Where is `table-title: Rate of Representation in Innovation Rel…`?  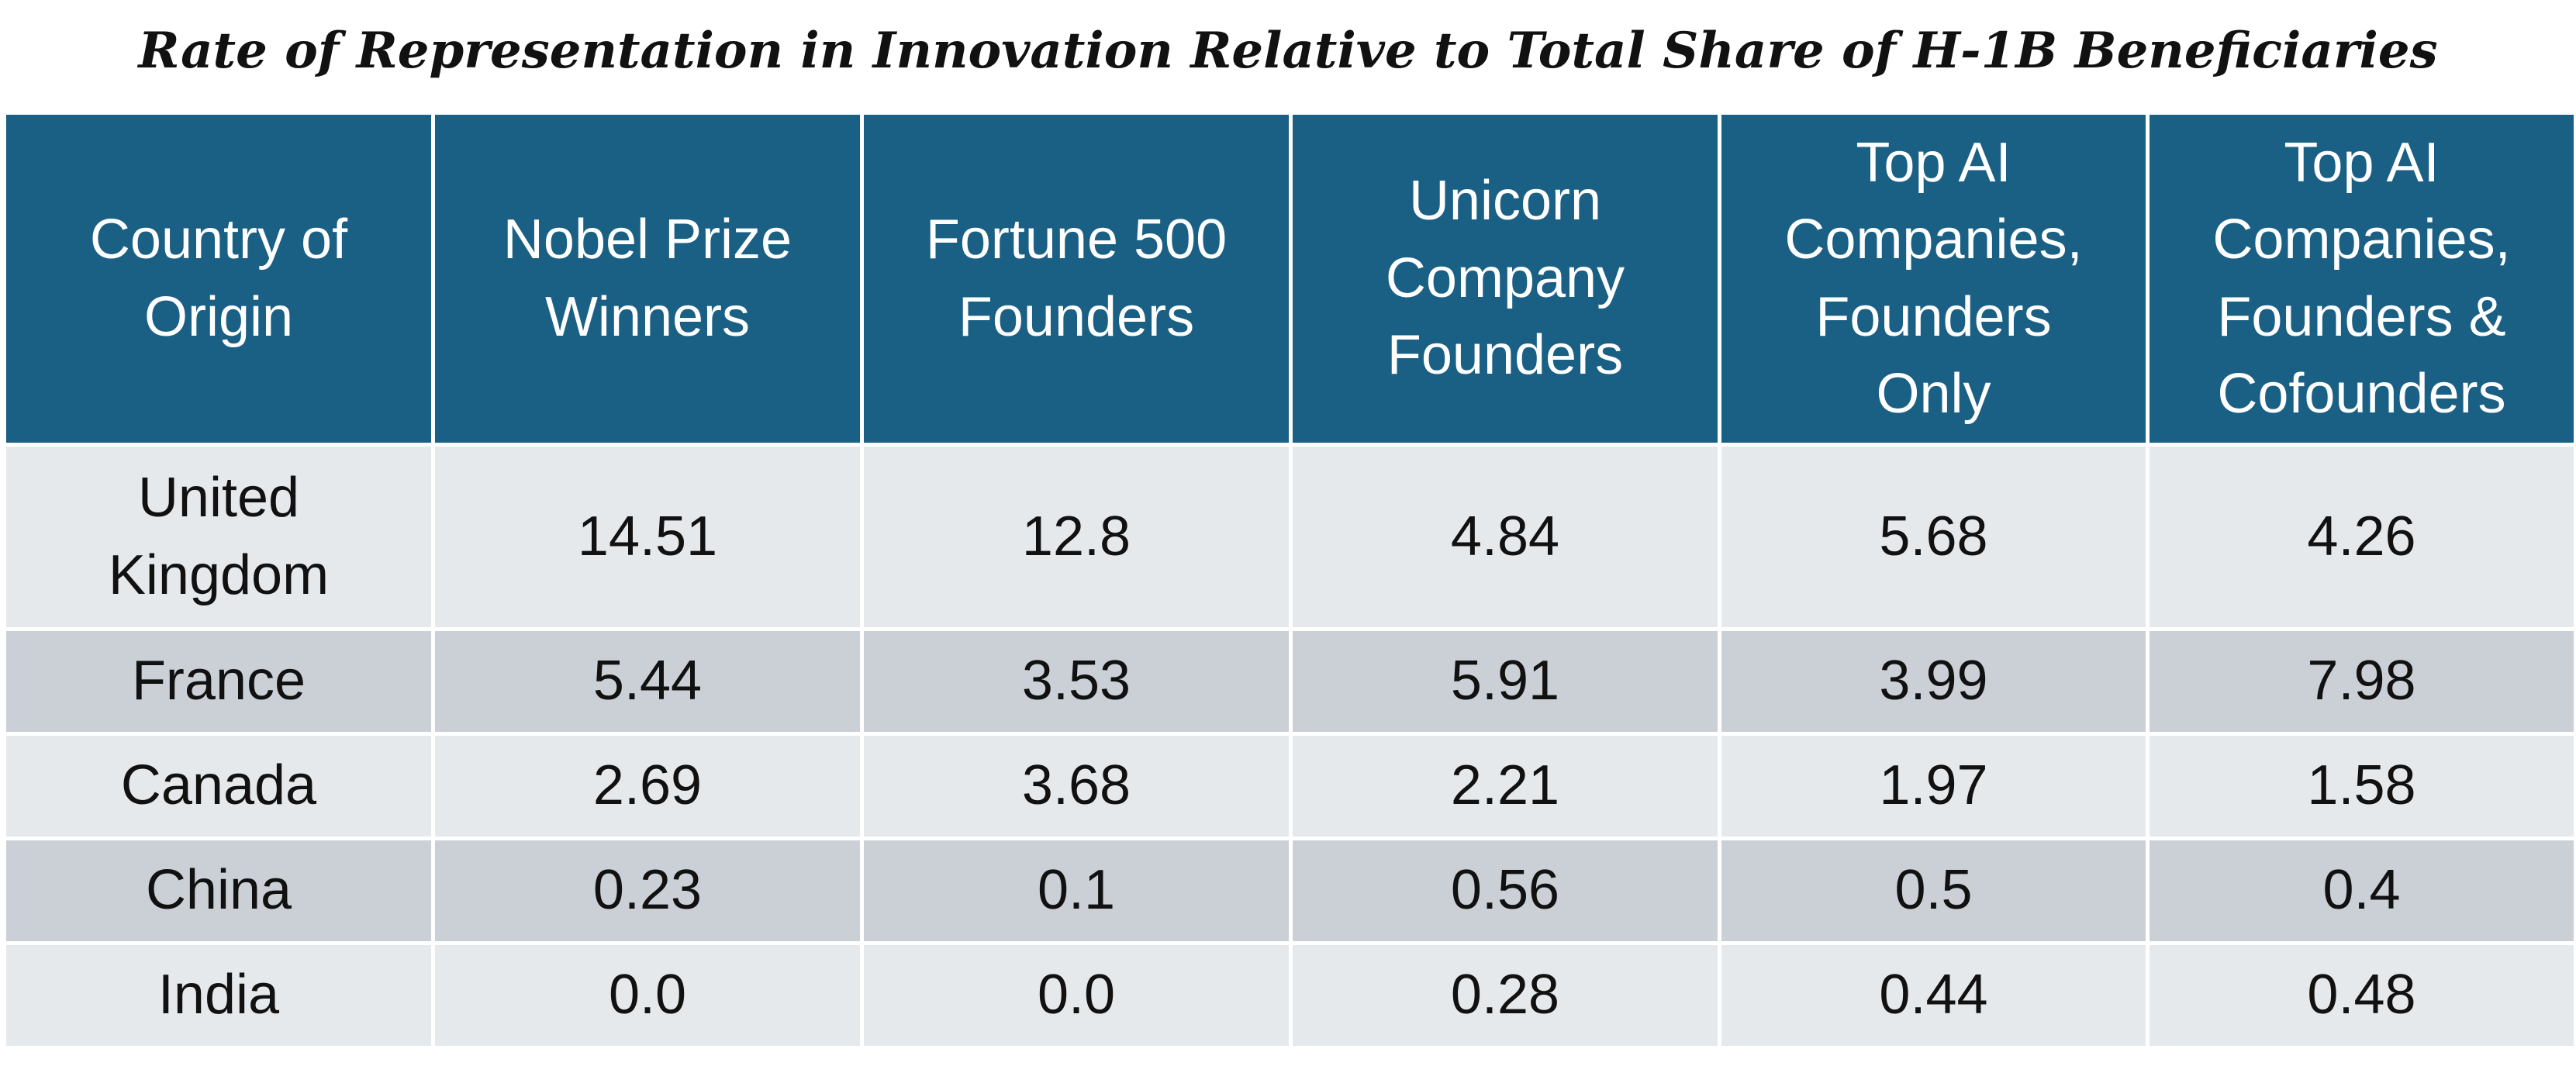
table-title: Rate of Representation in Innovation Rel… is located at coordinates (1288, 51).